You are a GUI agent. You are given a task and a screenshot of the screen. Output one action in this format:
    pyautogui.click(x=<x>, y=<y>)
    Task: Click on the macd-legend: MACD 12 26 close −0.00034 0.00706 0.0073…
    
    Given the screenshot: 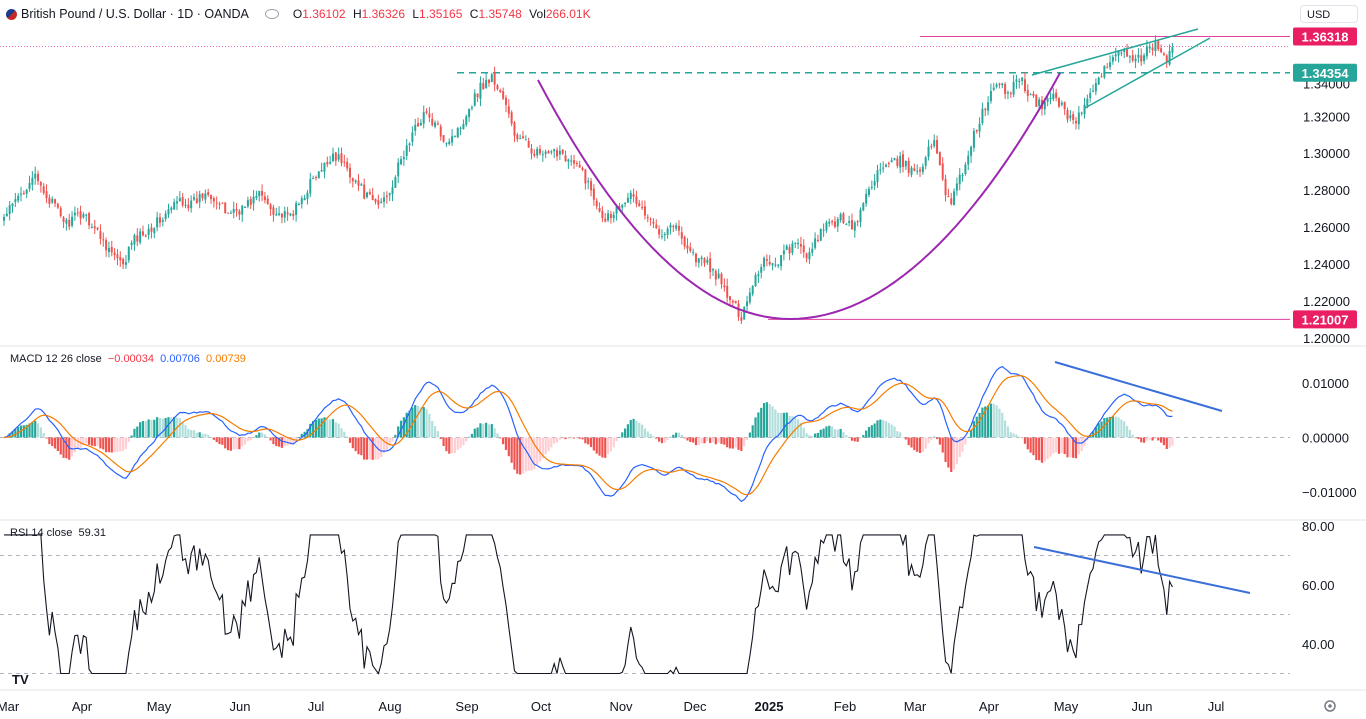 What is the action you would take?
    pyautogui.click(x=128, y=359)
    